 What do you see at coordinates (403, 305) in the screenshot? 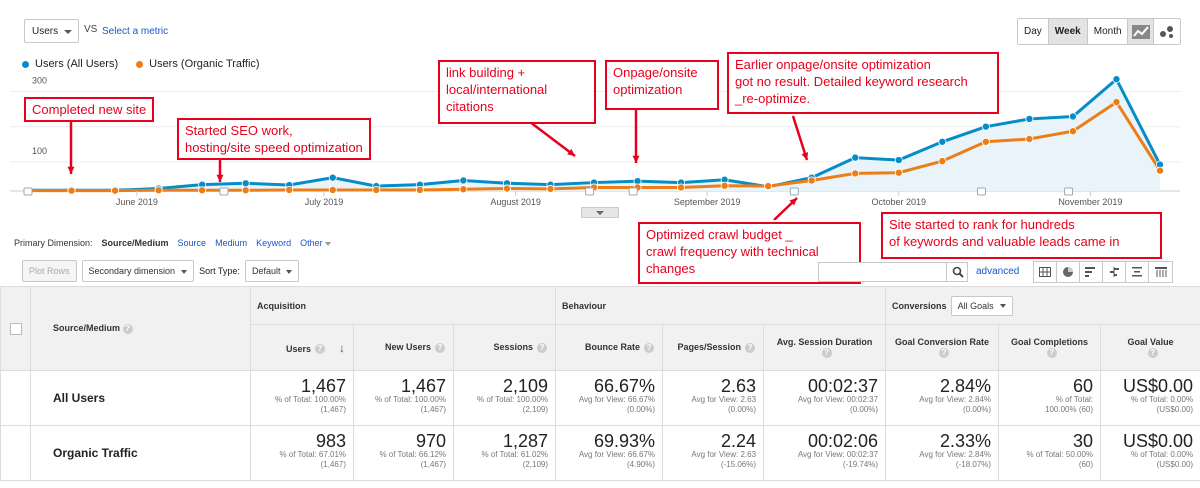
I see `acquisition-group-header: Acquisition` at bounding box center [403, 305].